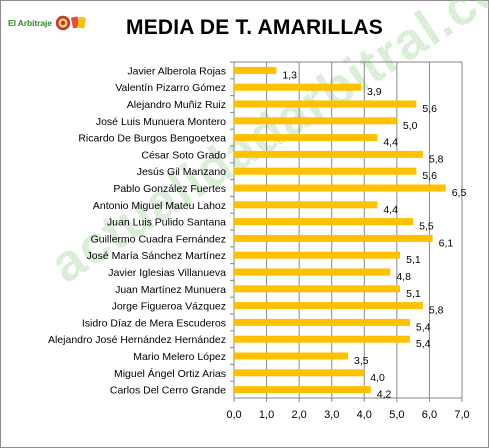 The height and width of the screenshot is (448, 489). I want to click on data-label: 3,5, so click(361, 361).